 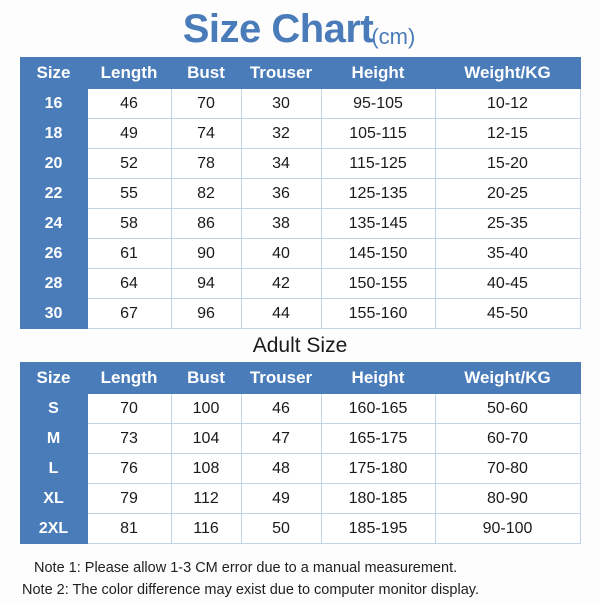 I want to click on column-header-weight: Weight/KG, so click(x=507, y=378).